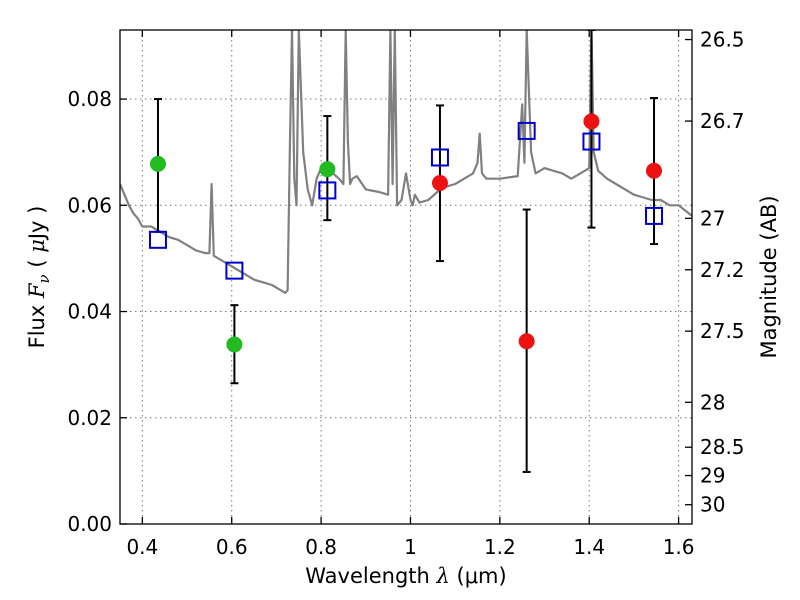 The image size is (800, 600). What do you see at coordinates (722, 40) in the screenshot?
I see `mag-tick-label: 26.5` at bounding box center [722, 40].